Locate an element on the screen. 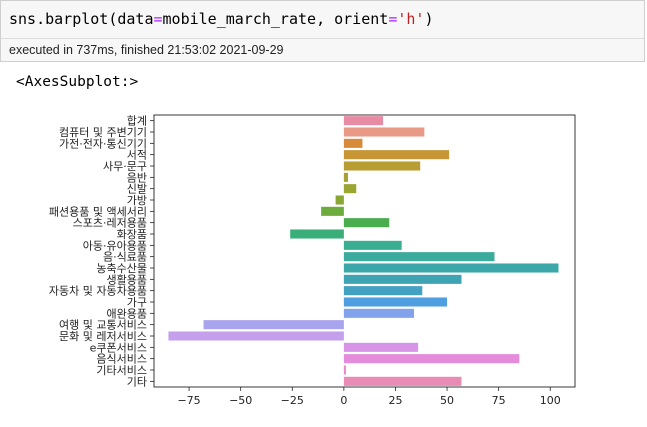  x-tick-label: 75 is located at coordinates (499, 400).